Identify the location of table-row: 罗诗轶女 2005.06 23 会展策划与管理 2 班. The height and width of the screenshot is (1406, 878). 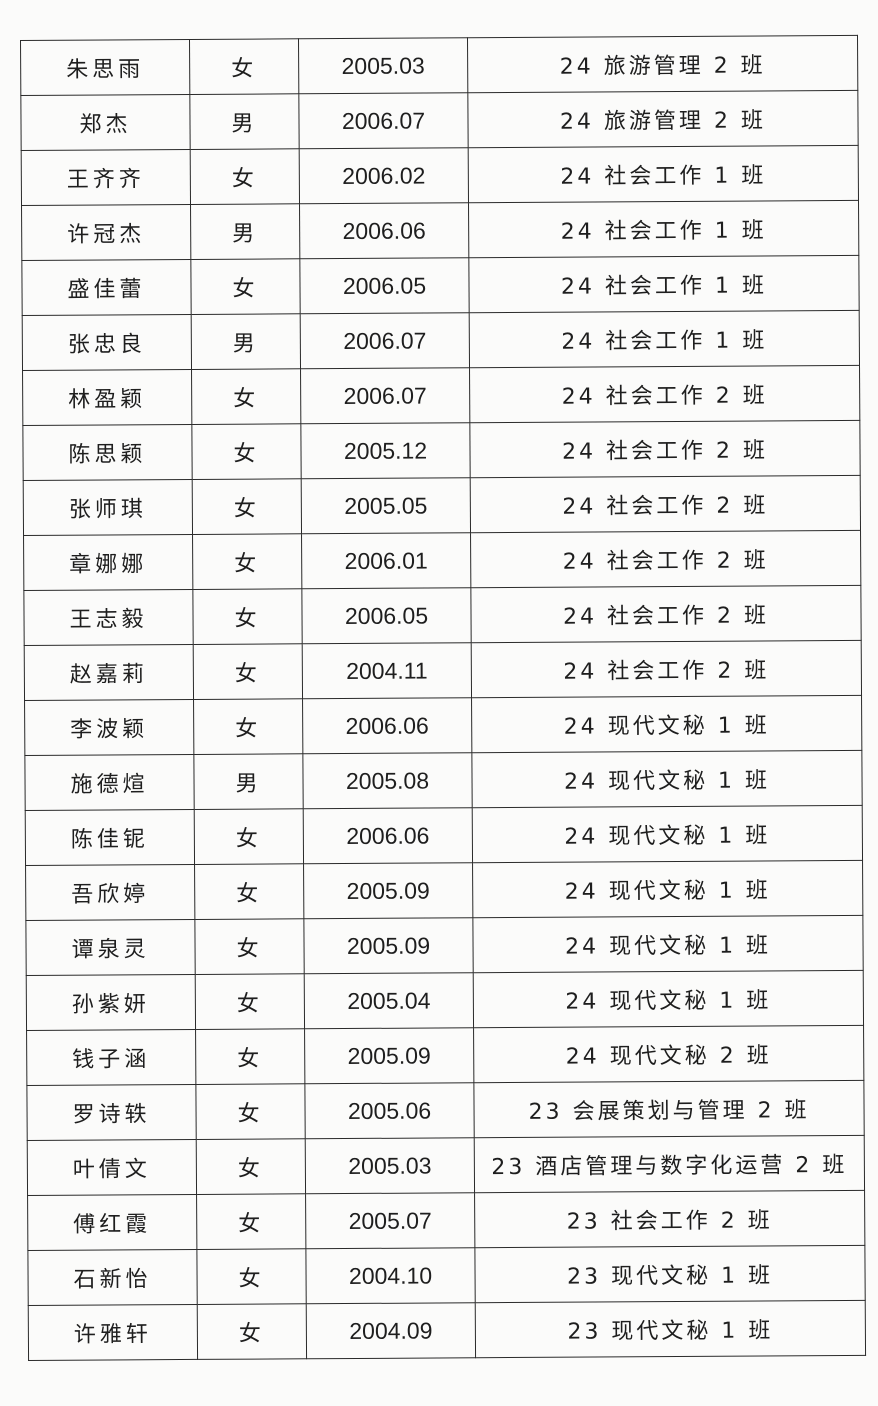
(445, 1110).